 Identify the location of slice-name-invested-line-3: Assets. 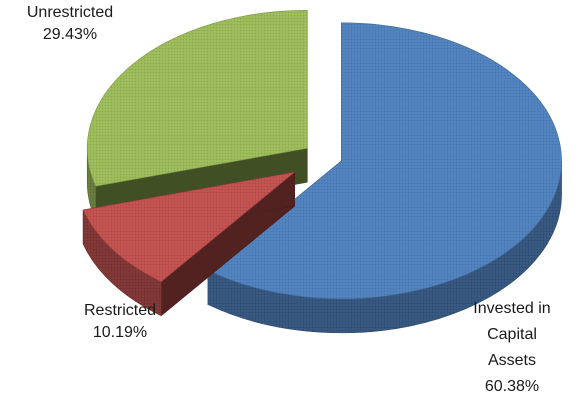
(511, 360).